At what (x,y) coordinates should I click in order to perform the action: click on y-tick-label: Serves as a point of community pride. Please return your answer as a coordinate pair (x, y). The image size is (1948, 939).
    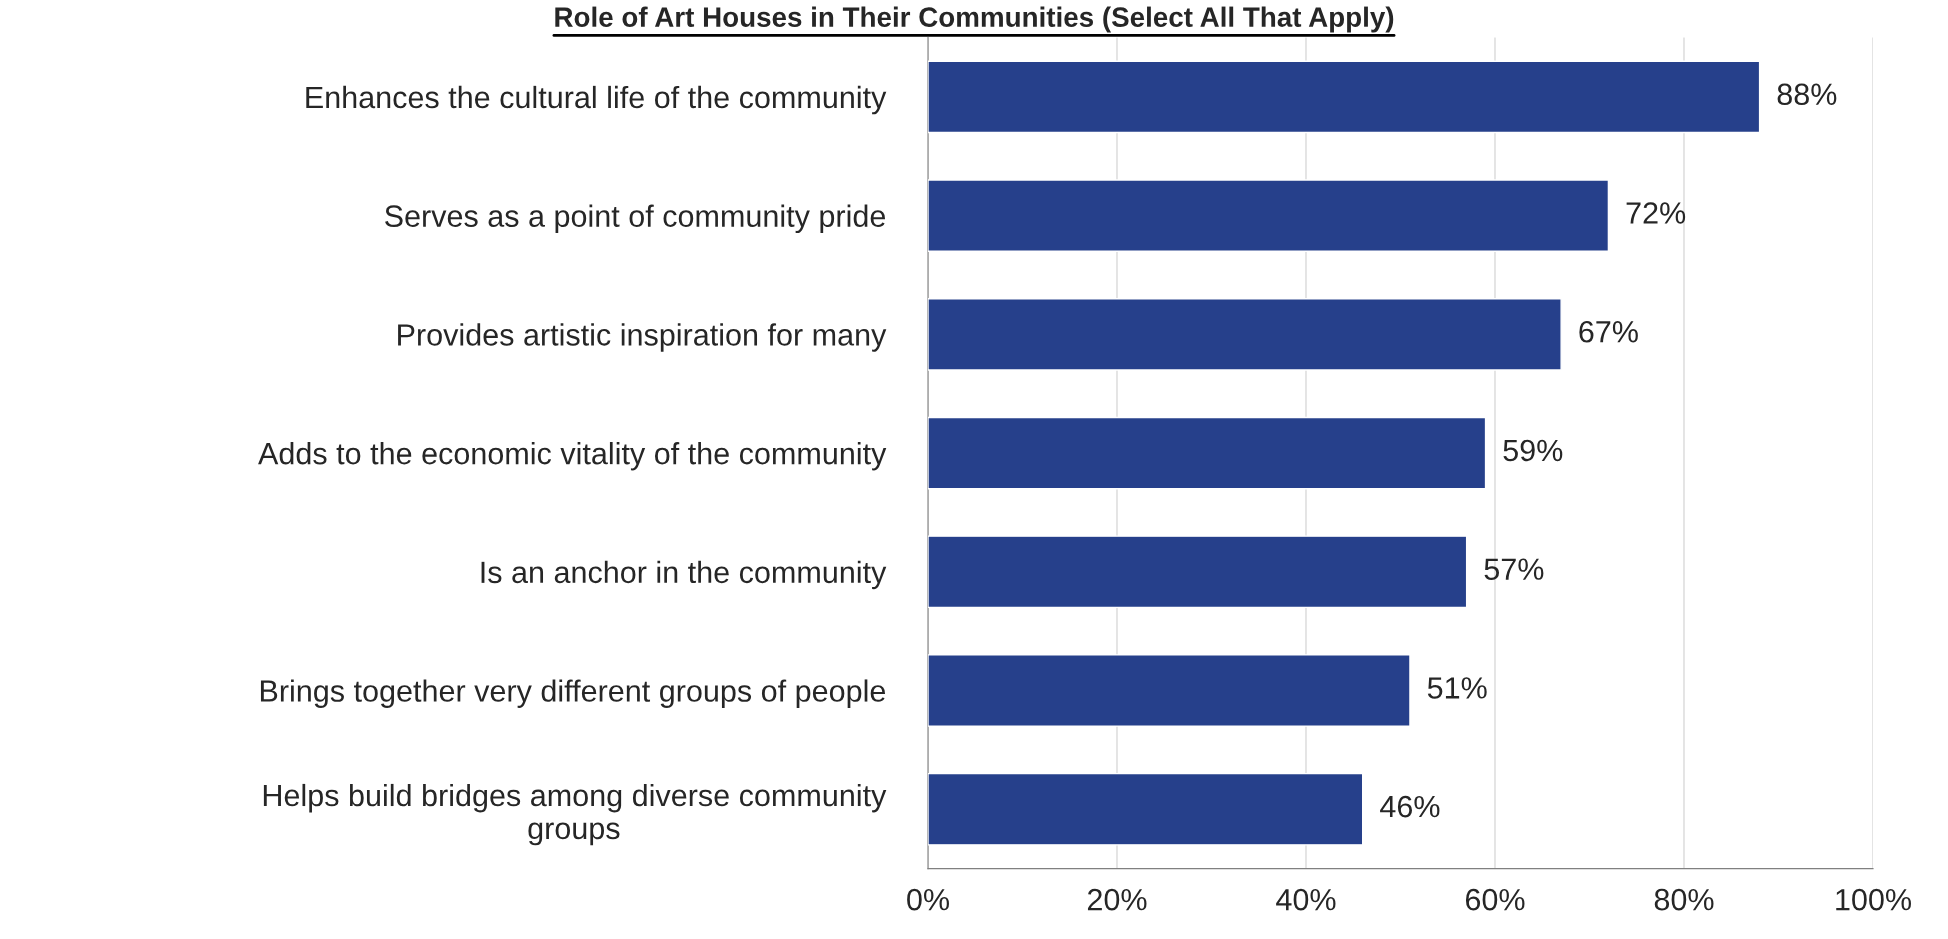
    Looking at the image, I should click on (635, 219).